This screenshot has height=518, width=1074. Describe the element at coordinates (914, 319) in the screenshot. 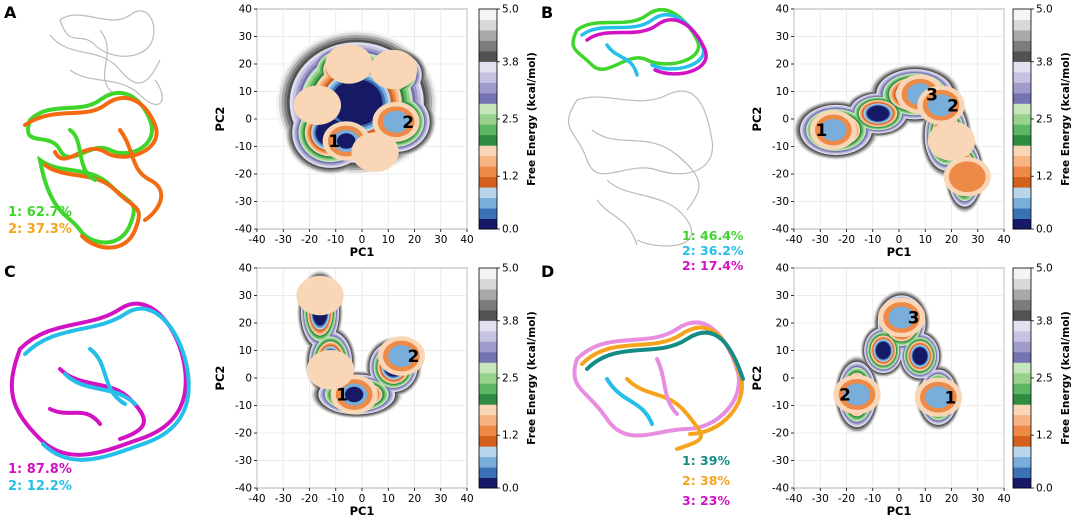

I see `minimum-label: 3` at that location.